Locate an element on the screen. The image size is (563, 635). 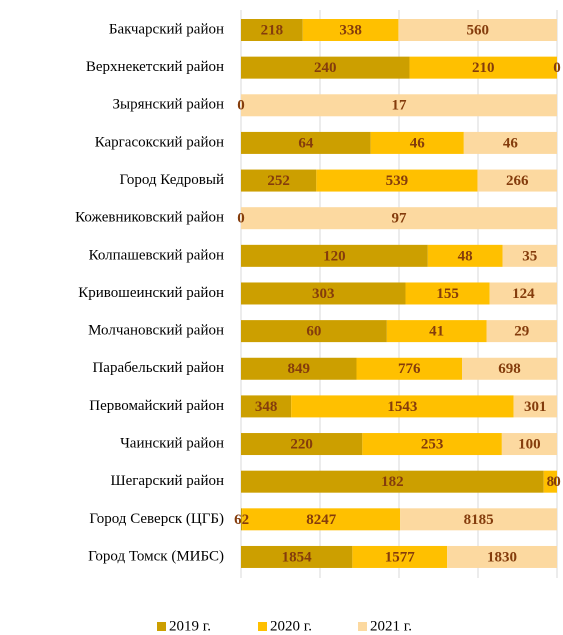
value-label: 60 is located at coordinates (313, 332).